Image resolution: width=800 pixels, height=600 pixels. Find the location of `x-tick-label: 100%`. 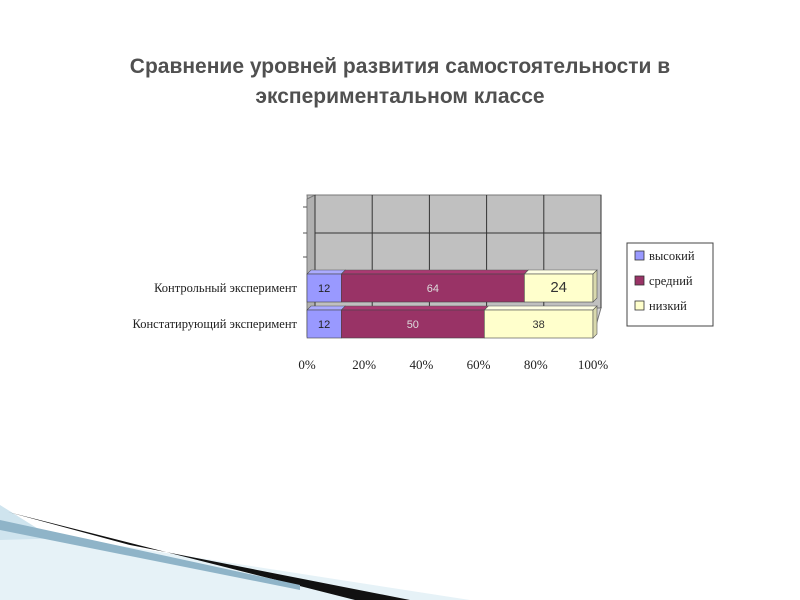

x-tick-label: 100% is located at coordinates (593, 364).